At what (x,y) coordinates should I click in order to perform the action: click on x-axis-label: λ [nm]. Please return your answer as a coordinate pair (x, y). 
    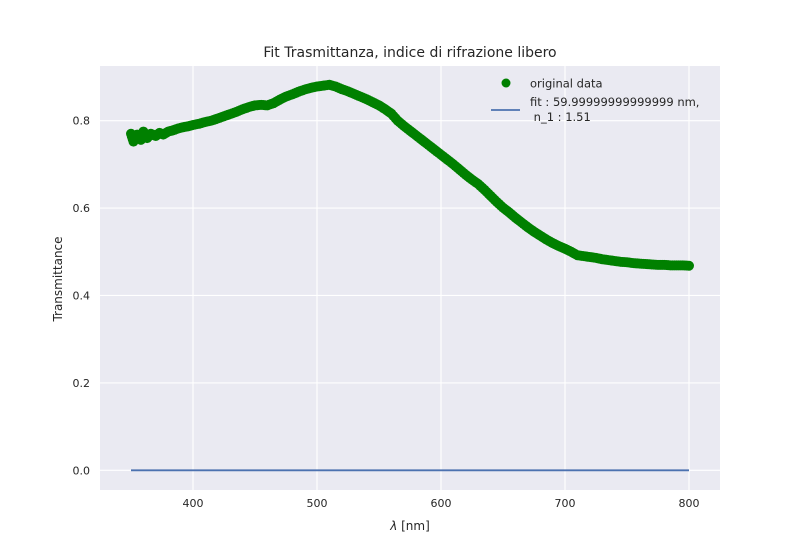
    Looking at the image, I should click on (409, 526).